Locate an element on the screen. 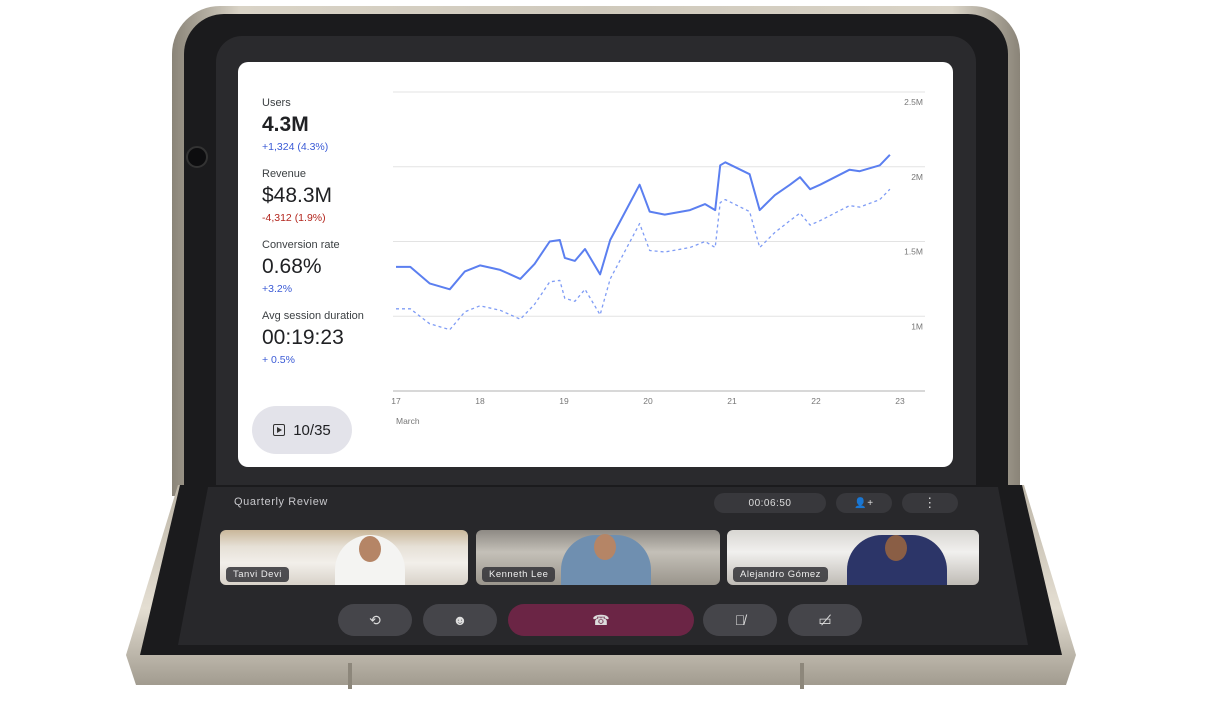 The height and width of the screenshot is (715, 1218). end-call-icon: ☎ is located at coordinates (601, 619).